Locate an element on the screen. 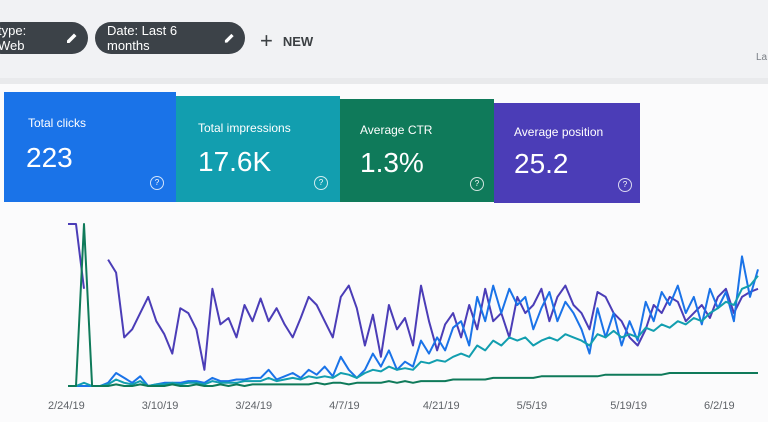 The width and height of the screenshot is (768, 422). date-filter-label: Date: Last 6 months is located at coordinates (142, 38).